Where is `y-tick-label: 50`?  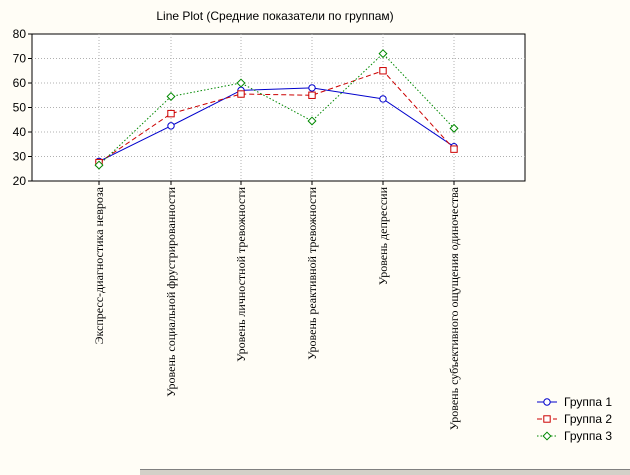 y-tick-label: 50 is located at coordinates (20, 108).